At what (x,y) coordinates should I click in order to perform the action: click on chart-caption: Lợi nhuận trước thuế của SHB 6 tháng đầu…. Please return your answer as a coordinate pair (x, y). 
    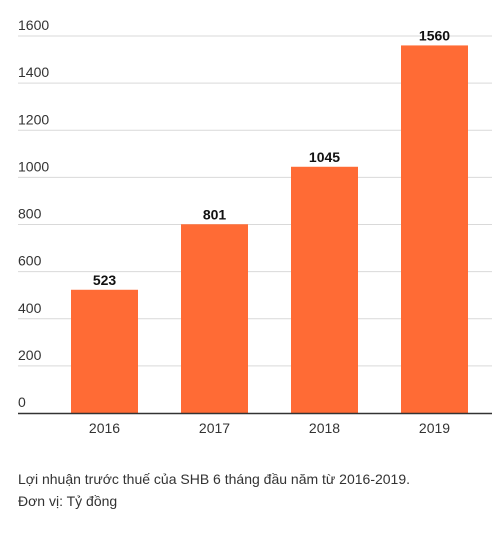
    Looking at the image, I should click on (214, 479).